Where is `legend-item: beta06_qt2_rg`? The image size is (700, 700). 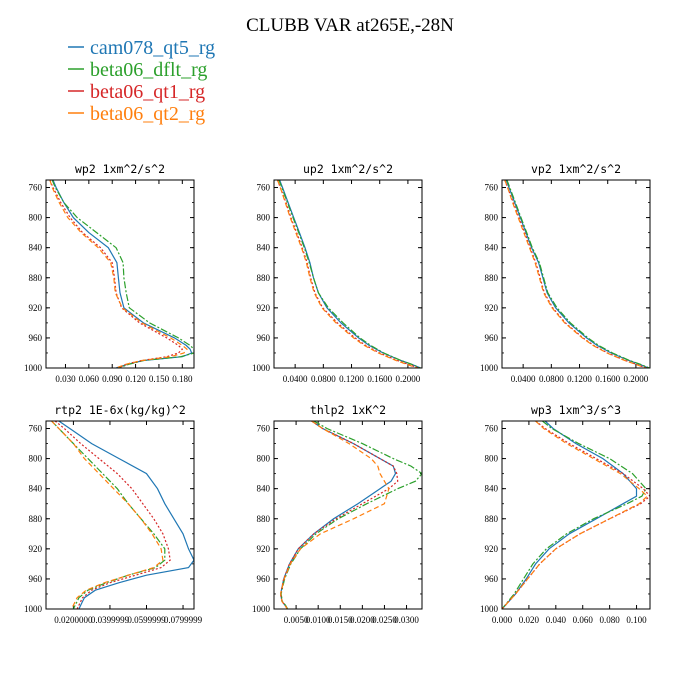
legend-item: beta06_qt2_rg is located at coordinates (136, 114).